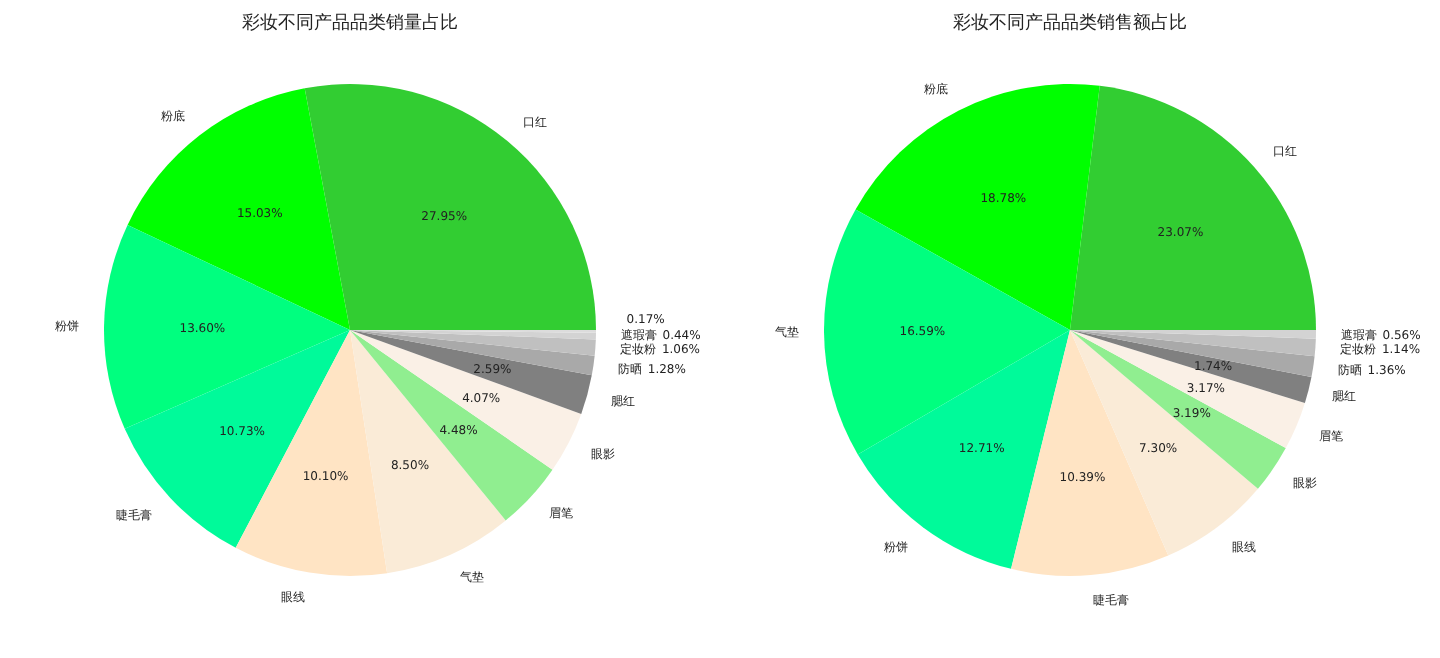 The width and height of the screenshot is (1440, 658). What do you see at coordinates (350, 23) in the screenshot?
I see `chart-title: 彩妆不同产品品类销量占比` at bounding box center [350, 23].